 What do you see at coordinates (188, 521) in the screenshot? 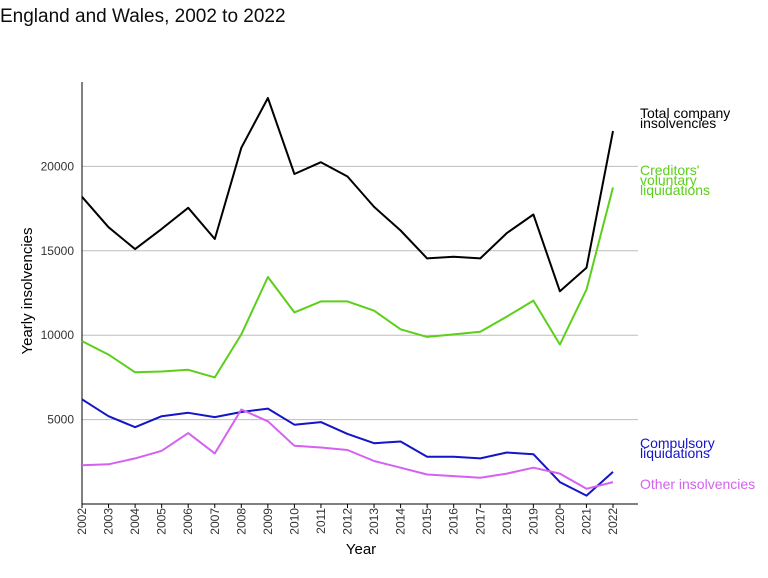
I see `x-tick-label: 2006` at bounding box center [188, 521].